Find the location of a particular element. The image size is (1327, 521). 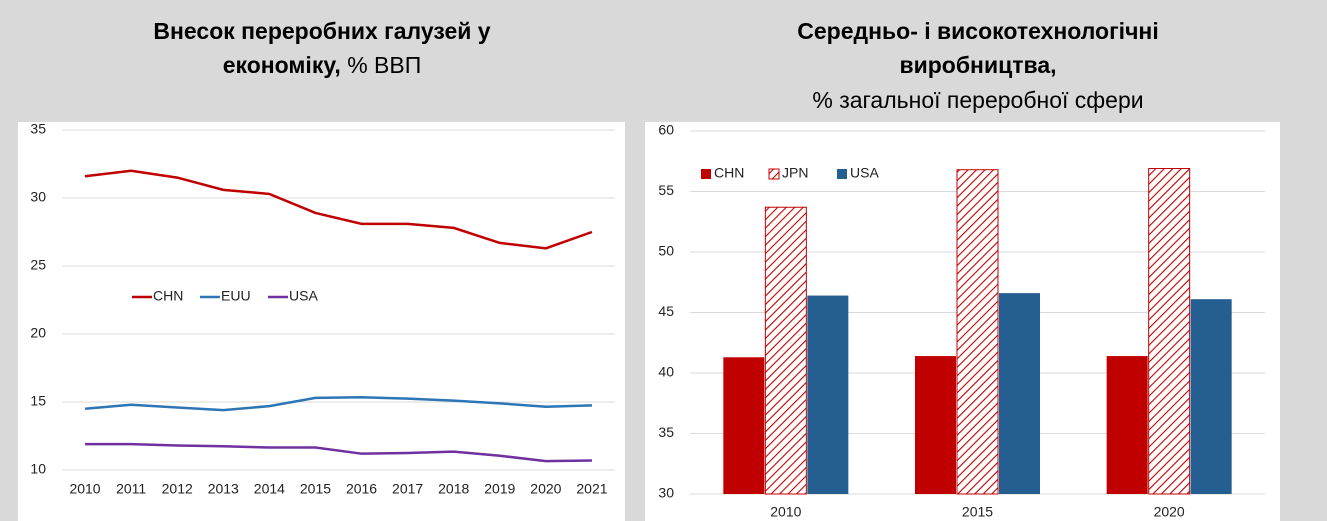

y-tick-label: 40 is located at coordinates (666, 372).